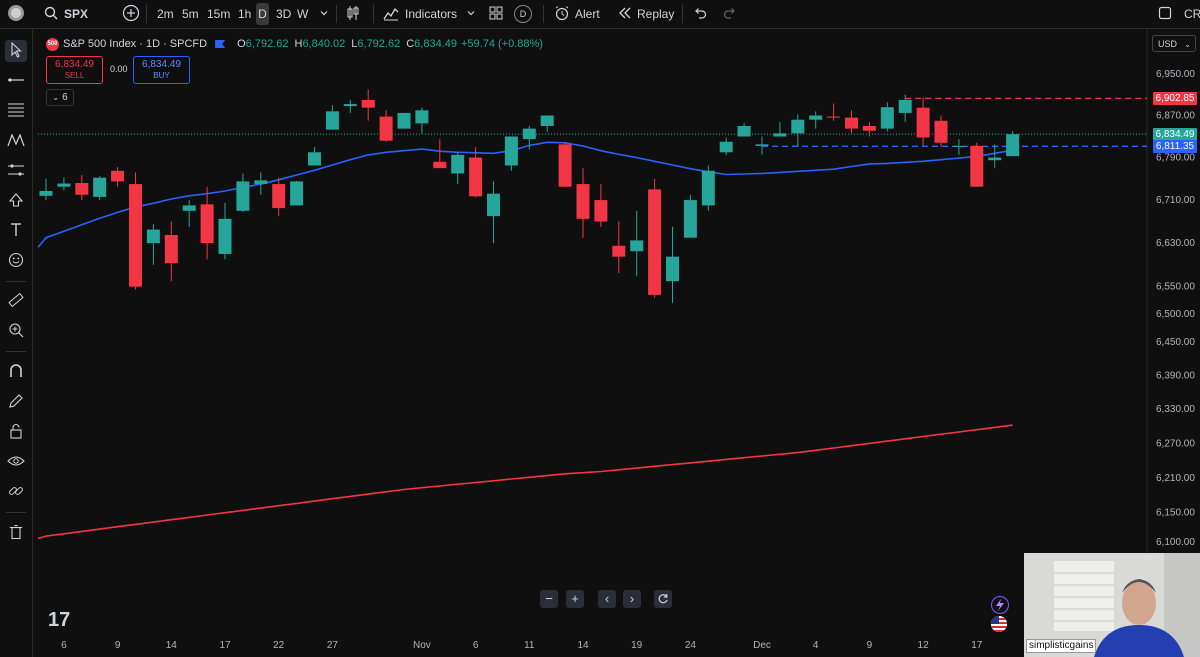 The width and height of the screenshot is (1200, 657). Describe the element at coordinates (1175, 342) in the screenshot. I see `price-tick-label: 6,450.00` at that location.